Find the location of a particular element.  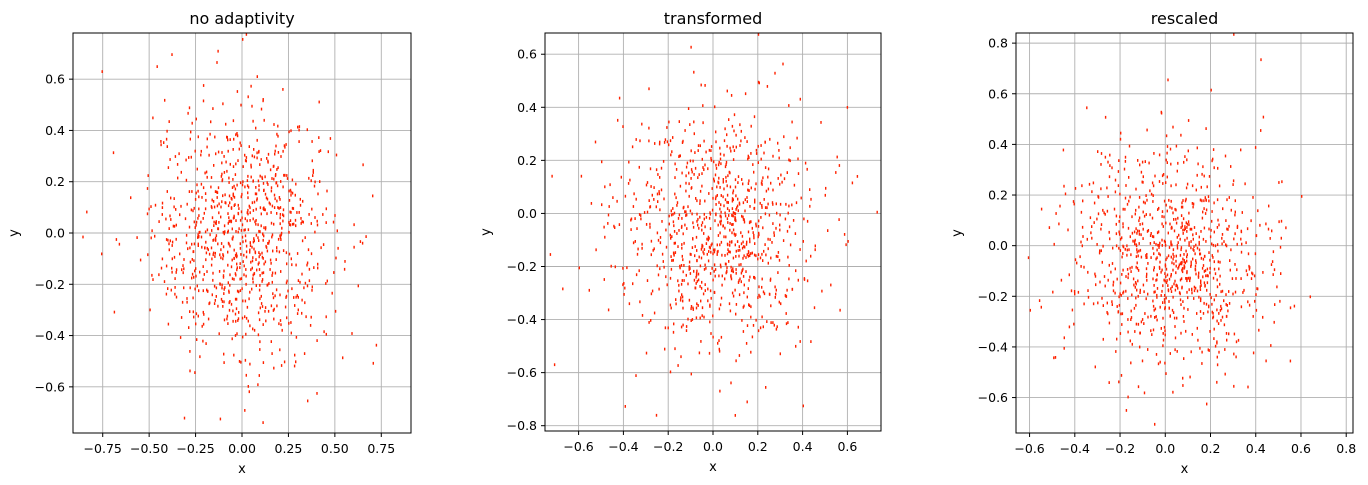

y-tick-label: 0.4 is located at coordinates (55, 130).